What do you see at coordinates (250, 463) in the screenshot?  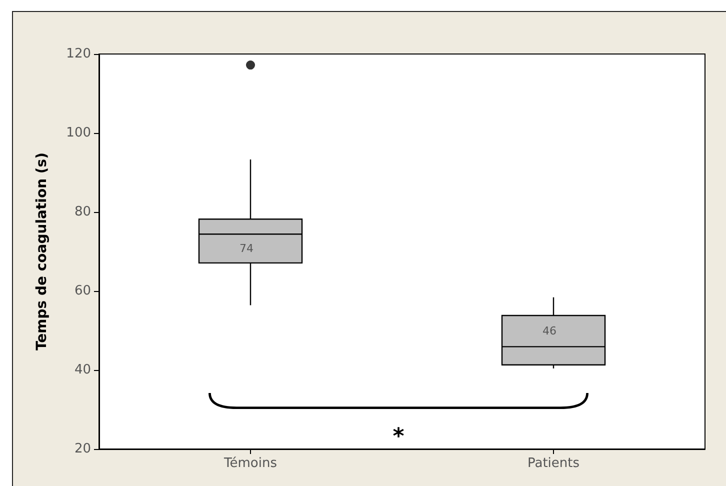 I see `x-tick-label: Témoins` at bounding box center [250, 463].